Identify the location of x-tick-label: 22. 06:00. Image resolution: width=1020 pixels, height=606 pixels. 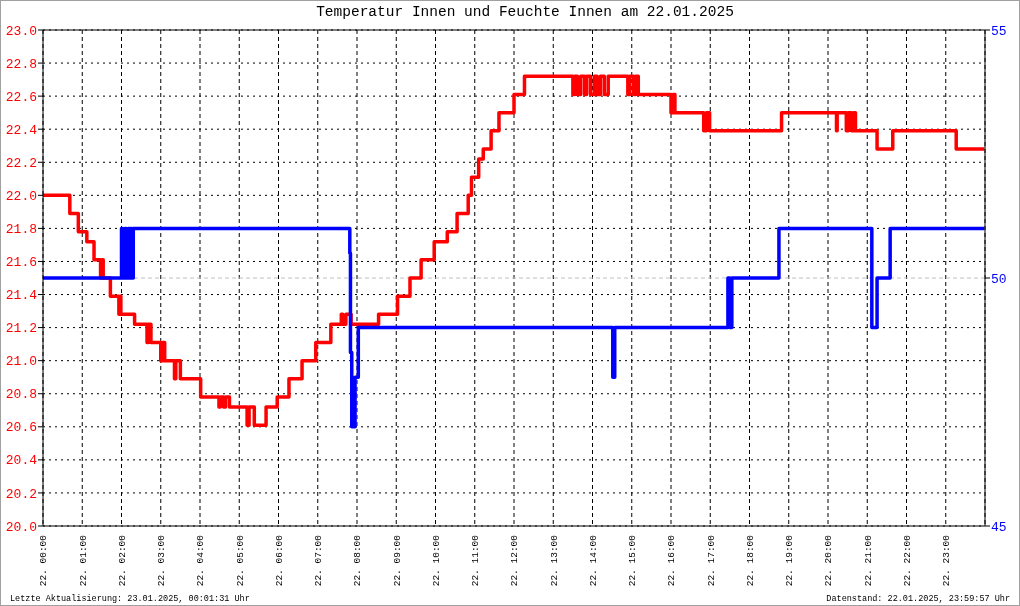
(279, 560).